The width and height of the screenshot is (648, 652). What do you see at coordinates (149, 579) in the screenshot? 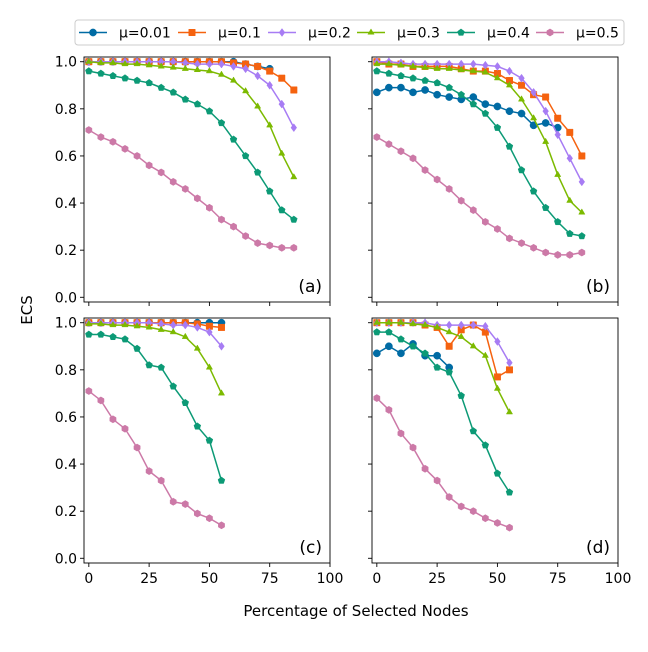
I see `x-tick-label: 25` at bounding box center [149, 579].